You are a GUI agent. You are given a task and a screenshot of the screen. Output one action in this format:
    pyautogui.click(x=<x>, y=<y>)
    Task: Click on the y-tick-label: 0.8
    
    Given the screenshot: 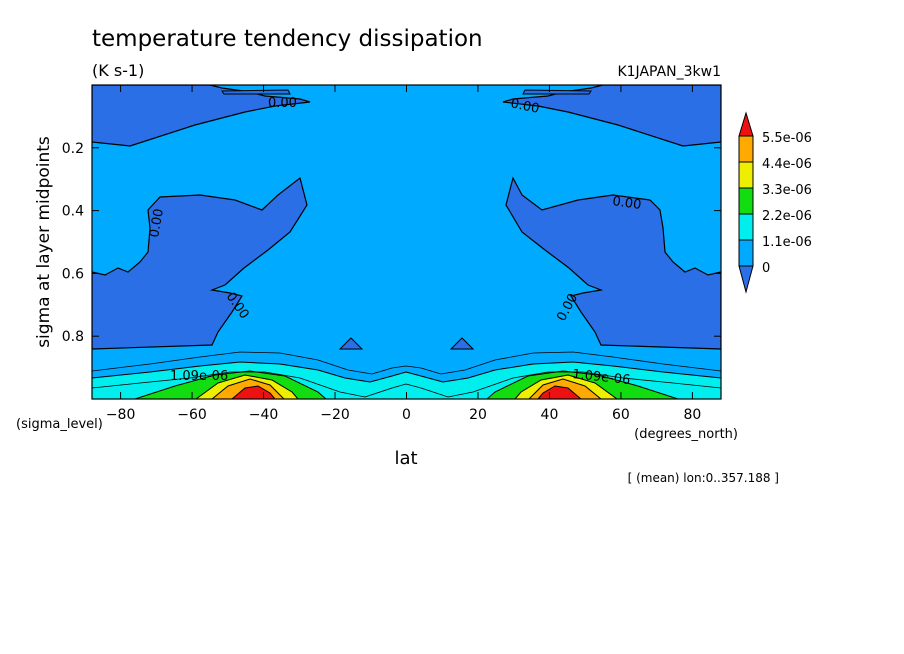 What is the action you would take?
    pyautogui.click(x=73, y=337)
    